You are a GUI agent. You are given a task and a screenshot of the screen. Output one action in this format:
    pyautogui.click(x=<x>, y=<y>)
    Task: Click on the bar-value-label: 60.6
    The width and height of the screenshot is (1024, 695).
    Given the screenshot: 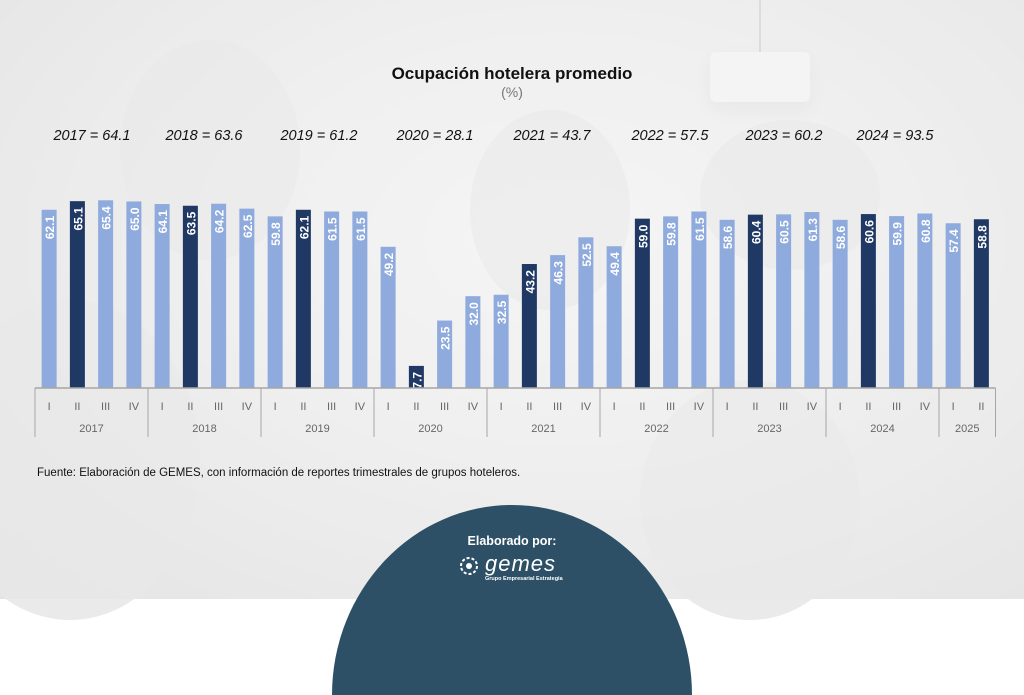 What is the action you would take?
    pyautogui.click(x=869, y=232)
    